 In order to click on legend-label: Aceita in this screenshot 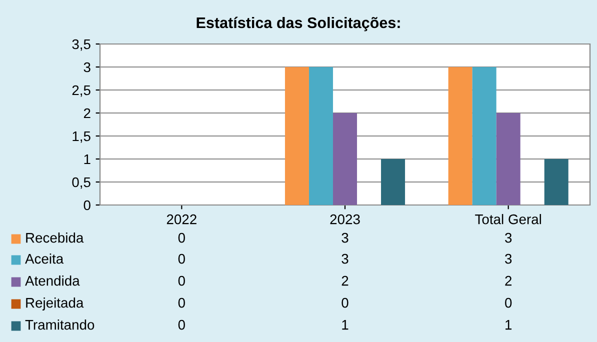, I will do `click(44, 259)`.